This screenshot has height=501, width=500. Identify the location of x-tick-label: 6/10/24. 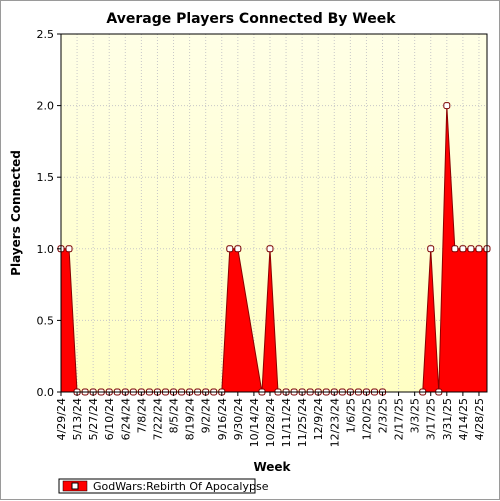
(109, 419).